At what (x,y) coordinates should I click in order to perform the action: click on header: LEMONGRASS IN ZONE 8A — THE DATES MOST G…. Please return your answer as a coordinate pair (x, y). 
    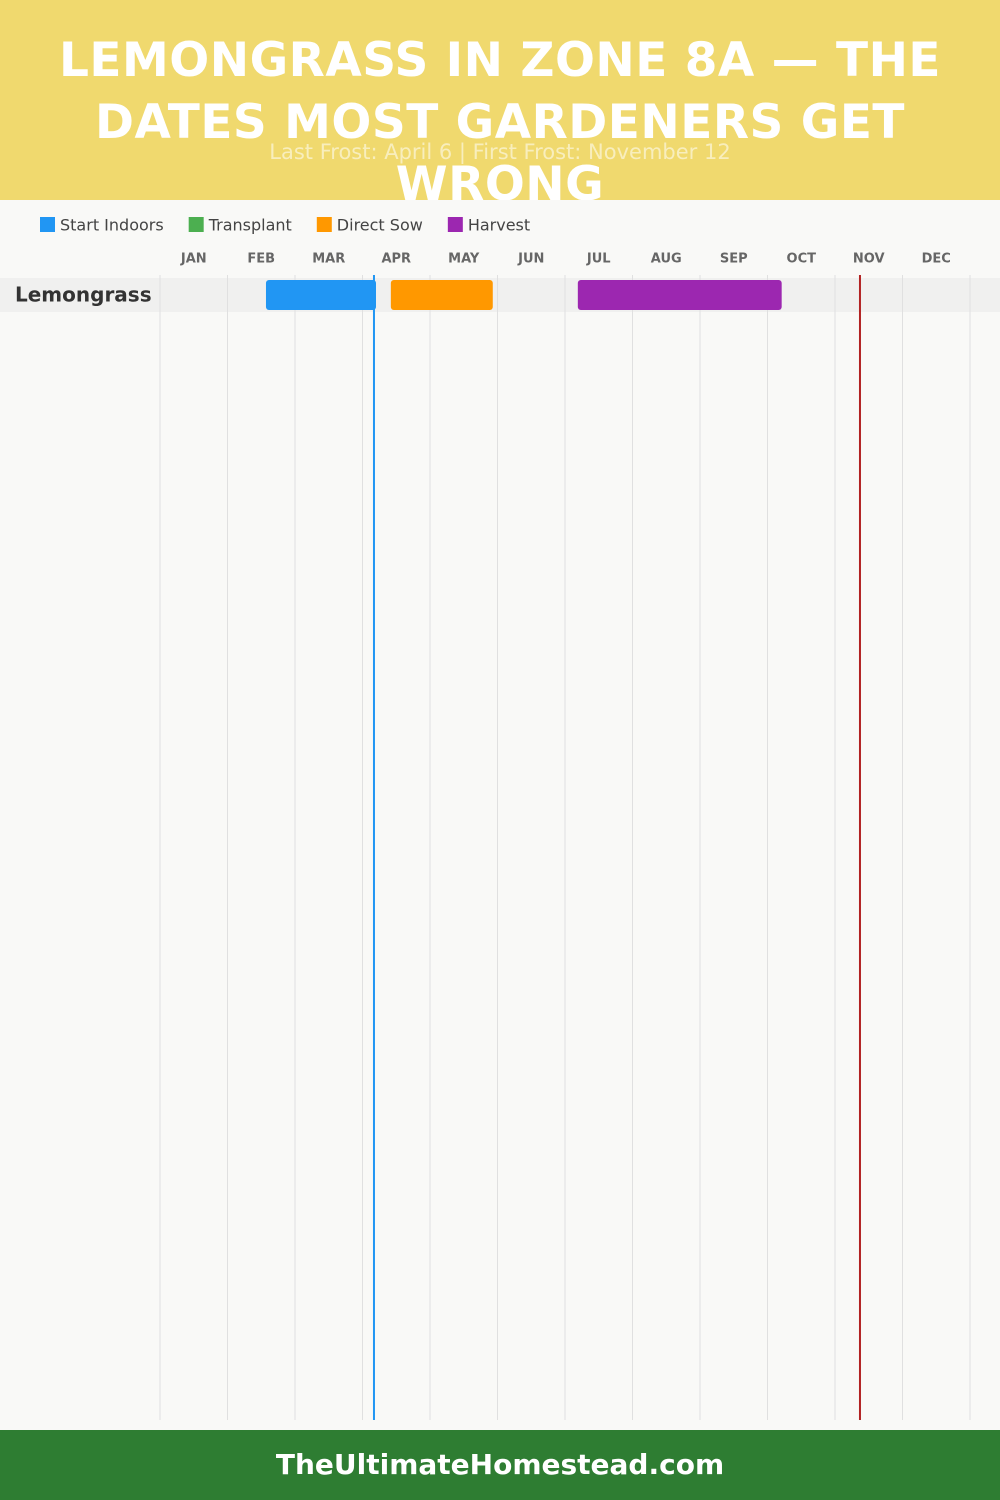
    Looking at the image, I should click on (500, 100).